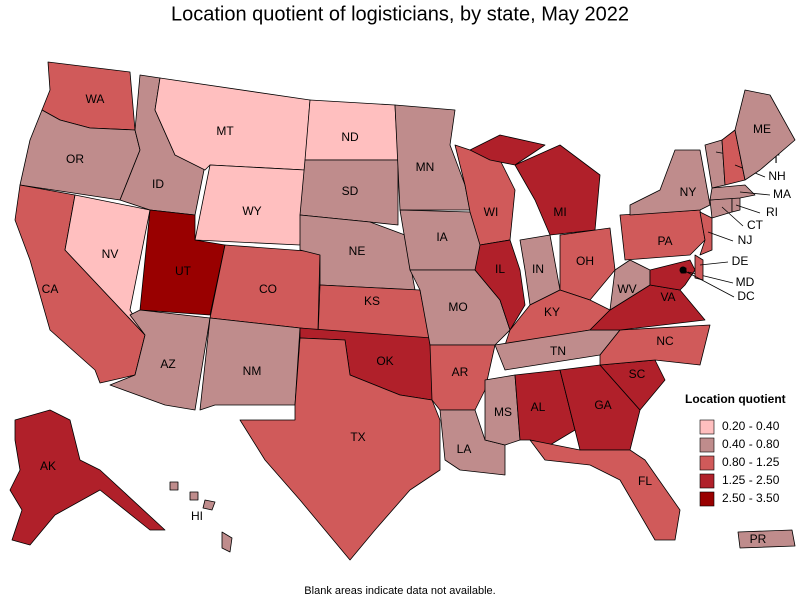 This screenshot has height=600, width=800. I want to click on state-label: AZ, so click(167, 364).